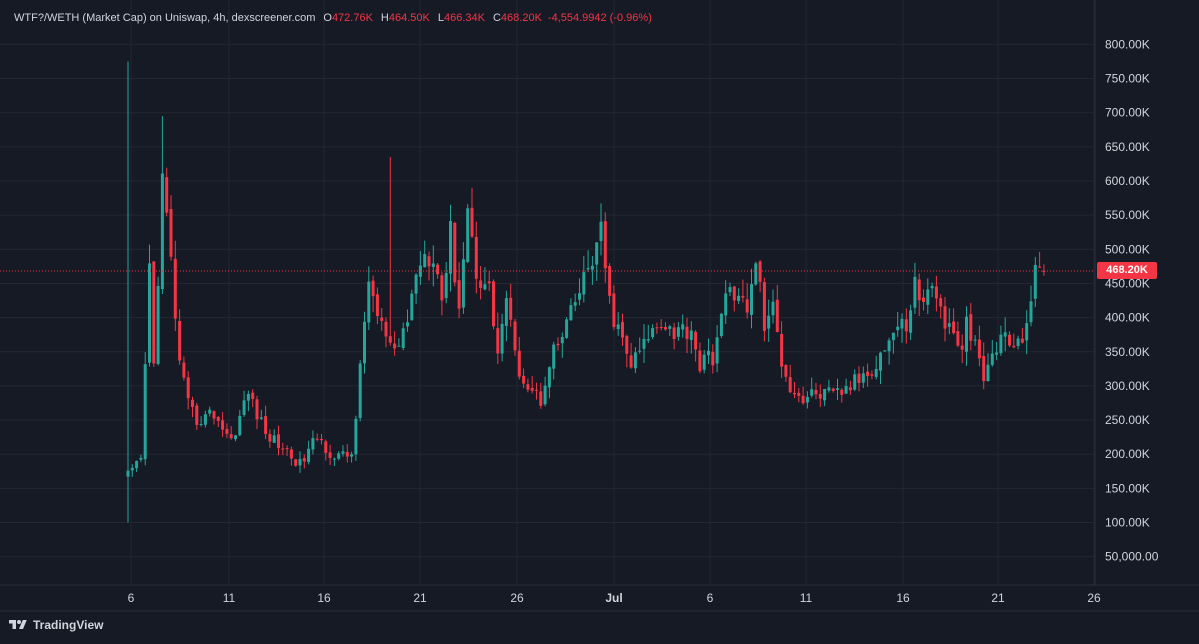 Image resolution: width=1199 pixels, height=644 pixels. Describe the element at coordinates (324, 598) in the screenshot. I see `x-tick-label: 16` at that location.